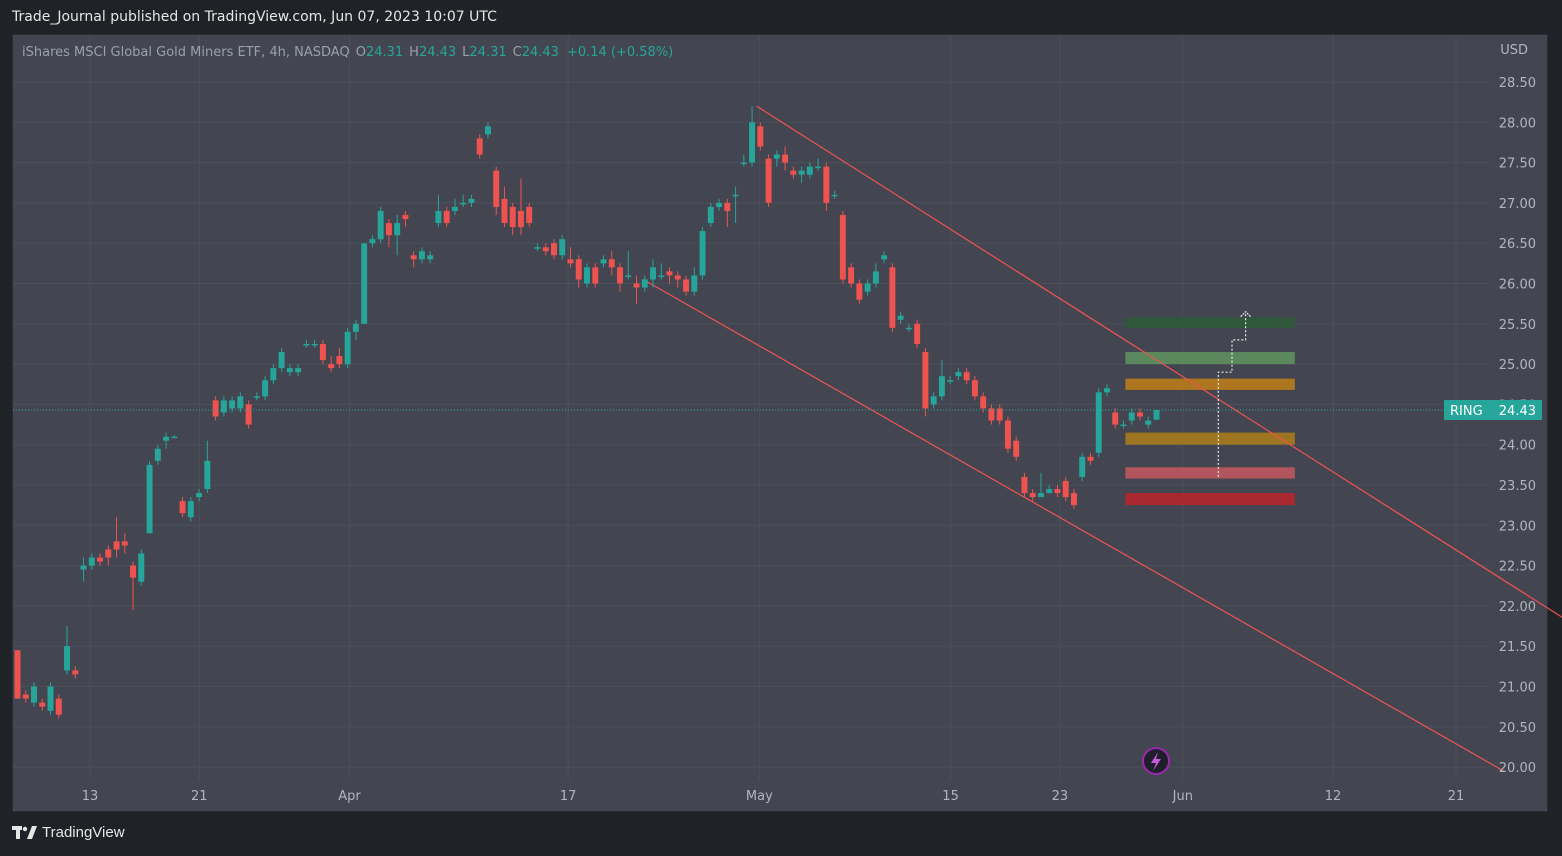  Describe the element at coordinates (90, 796) in the screenshot. I see `time-tick-label: 13` at that location.